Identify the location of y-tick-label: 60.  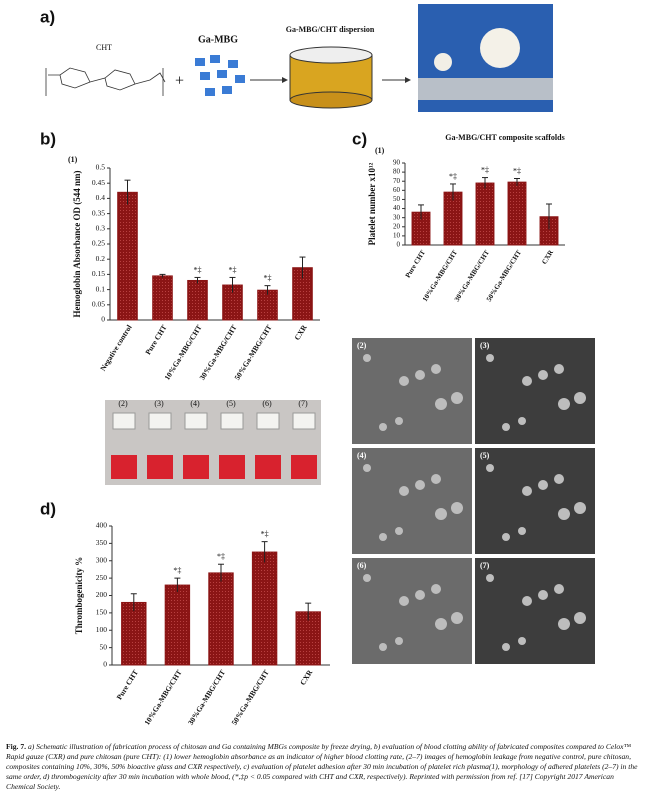
(397, 190).